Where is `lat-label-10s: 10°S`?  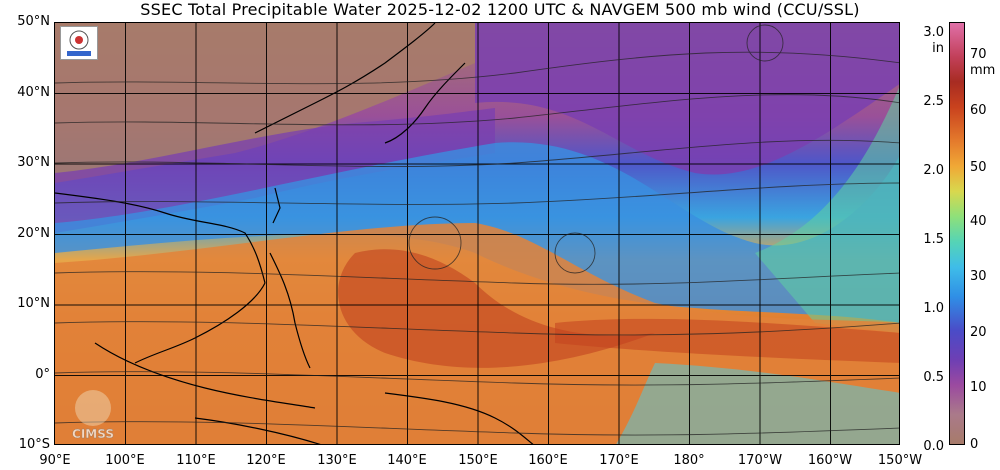
lat-label-10s: 10°S is located at coordinates (34, 444).